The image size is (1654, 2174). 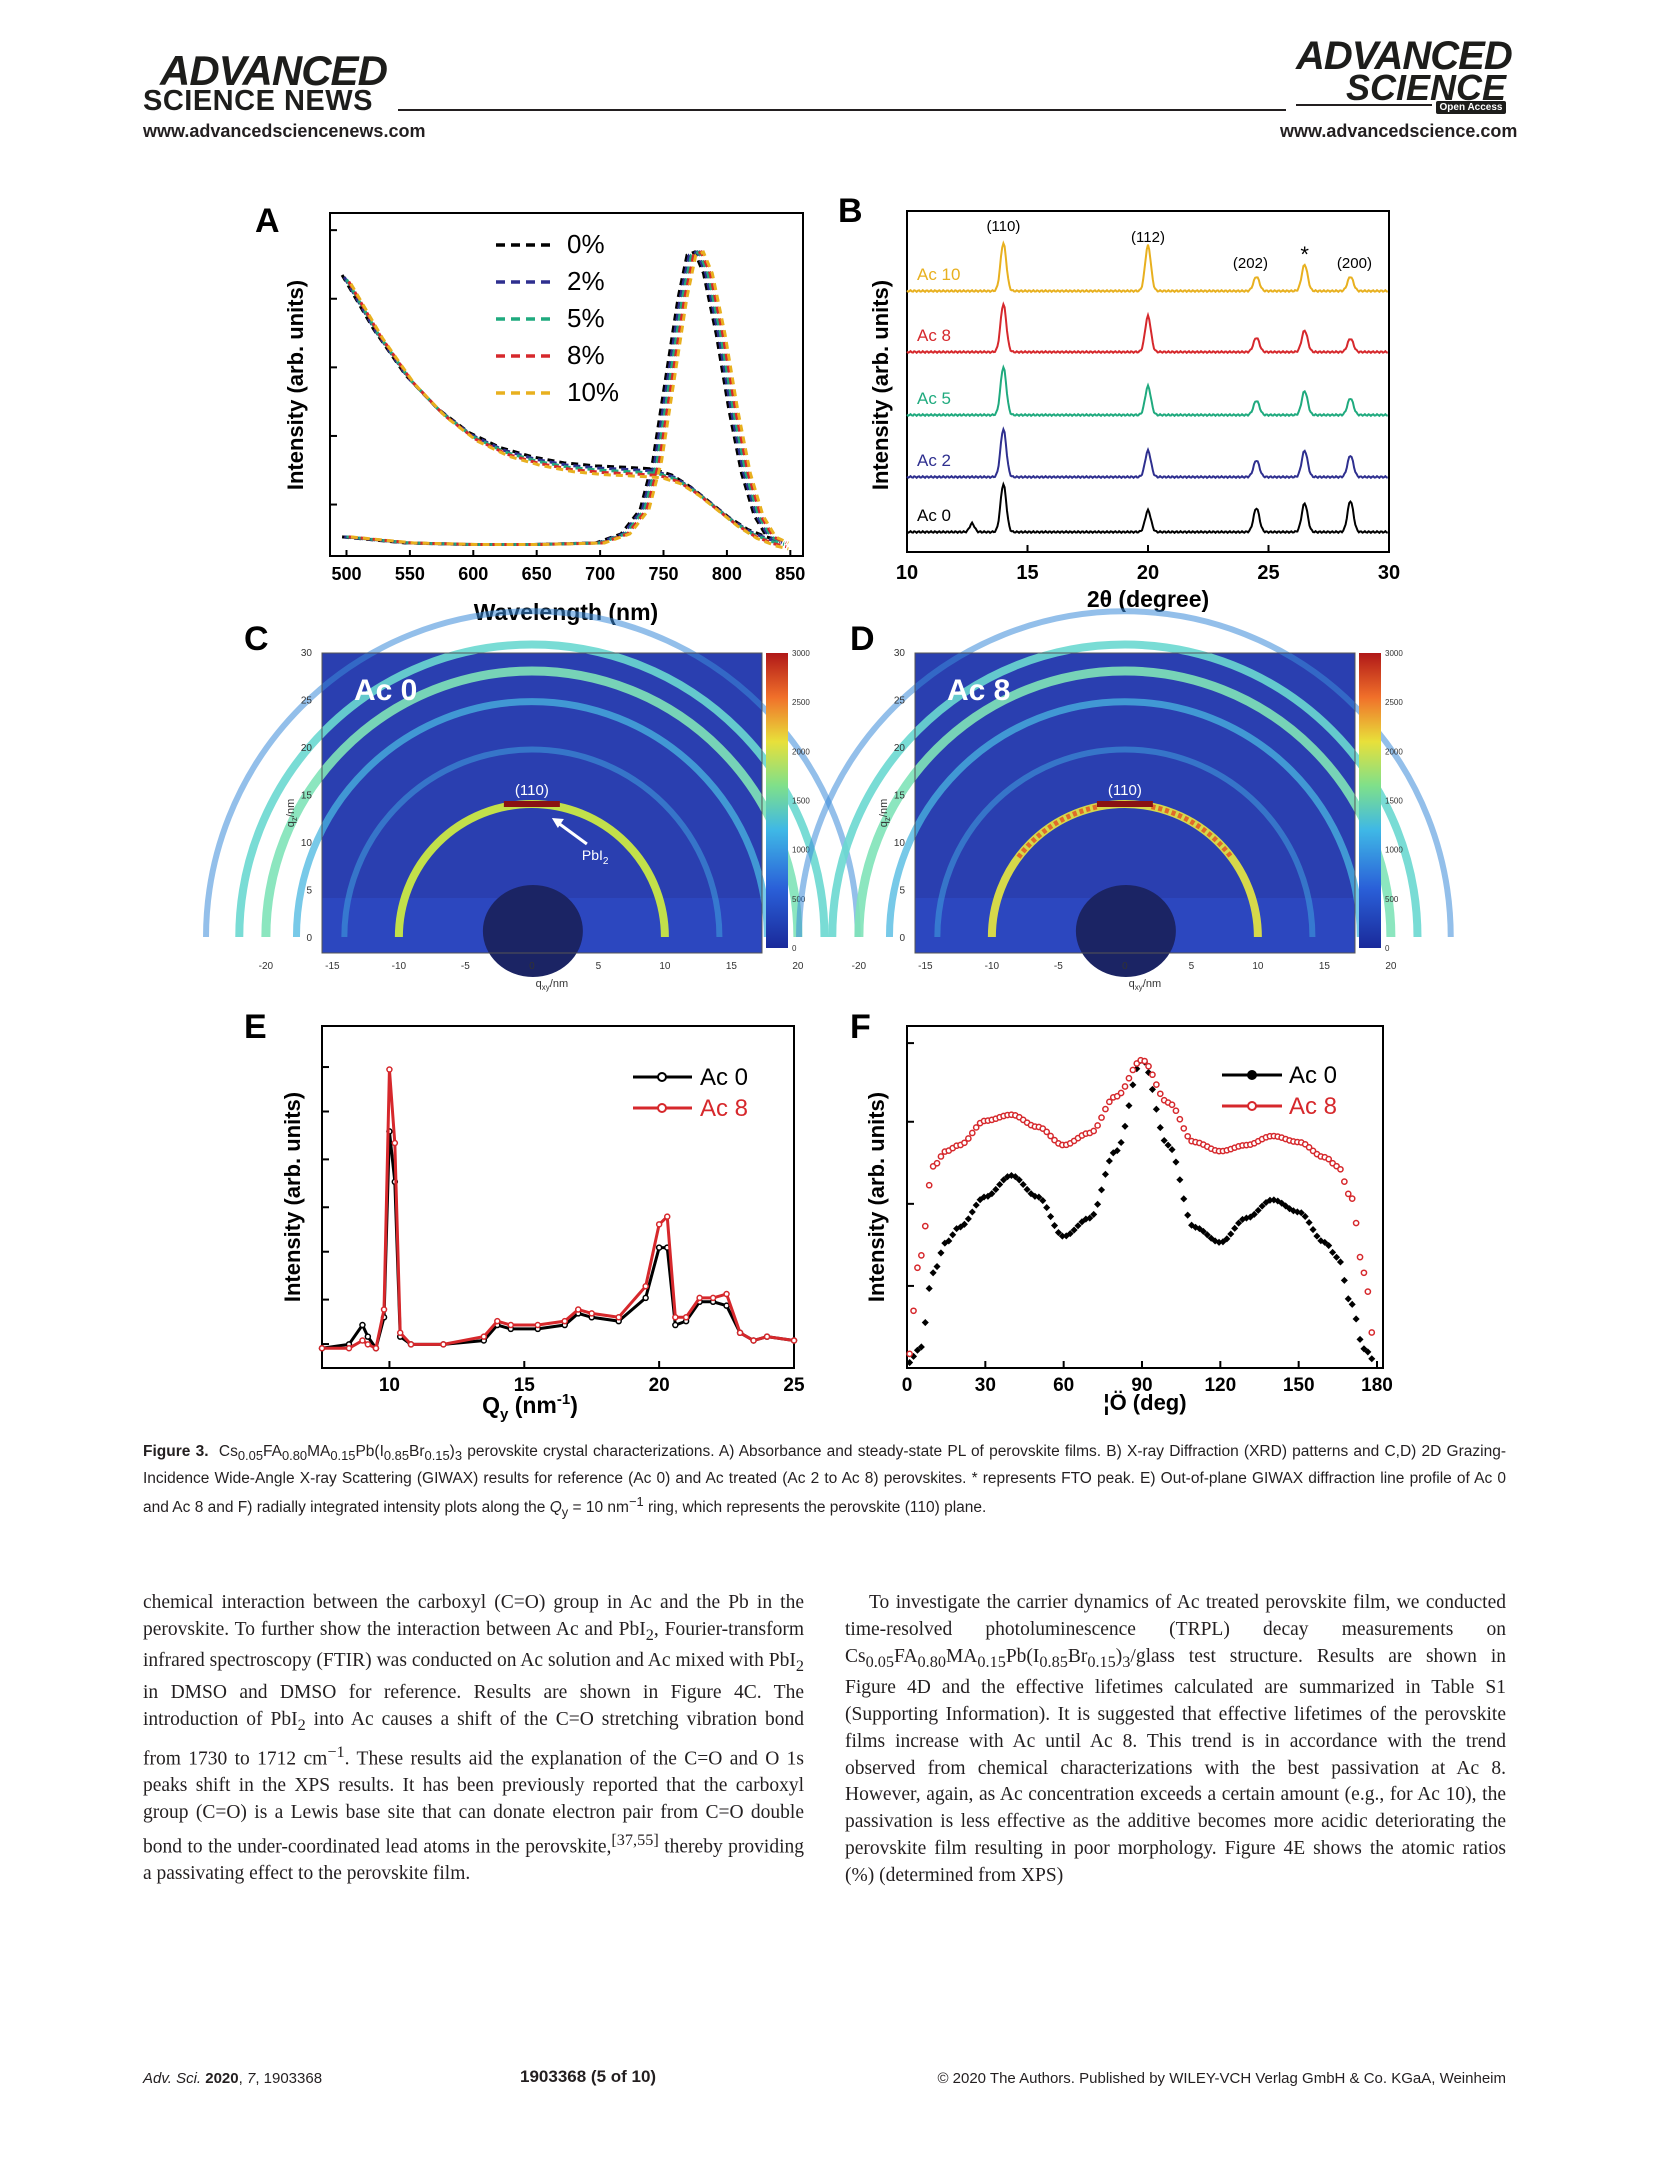 I want to click on x-tick-label-b: 10, so click(x=907, y=573).